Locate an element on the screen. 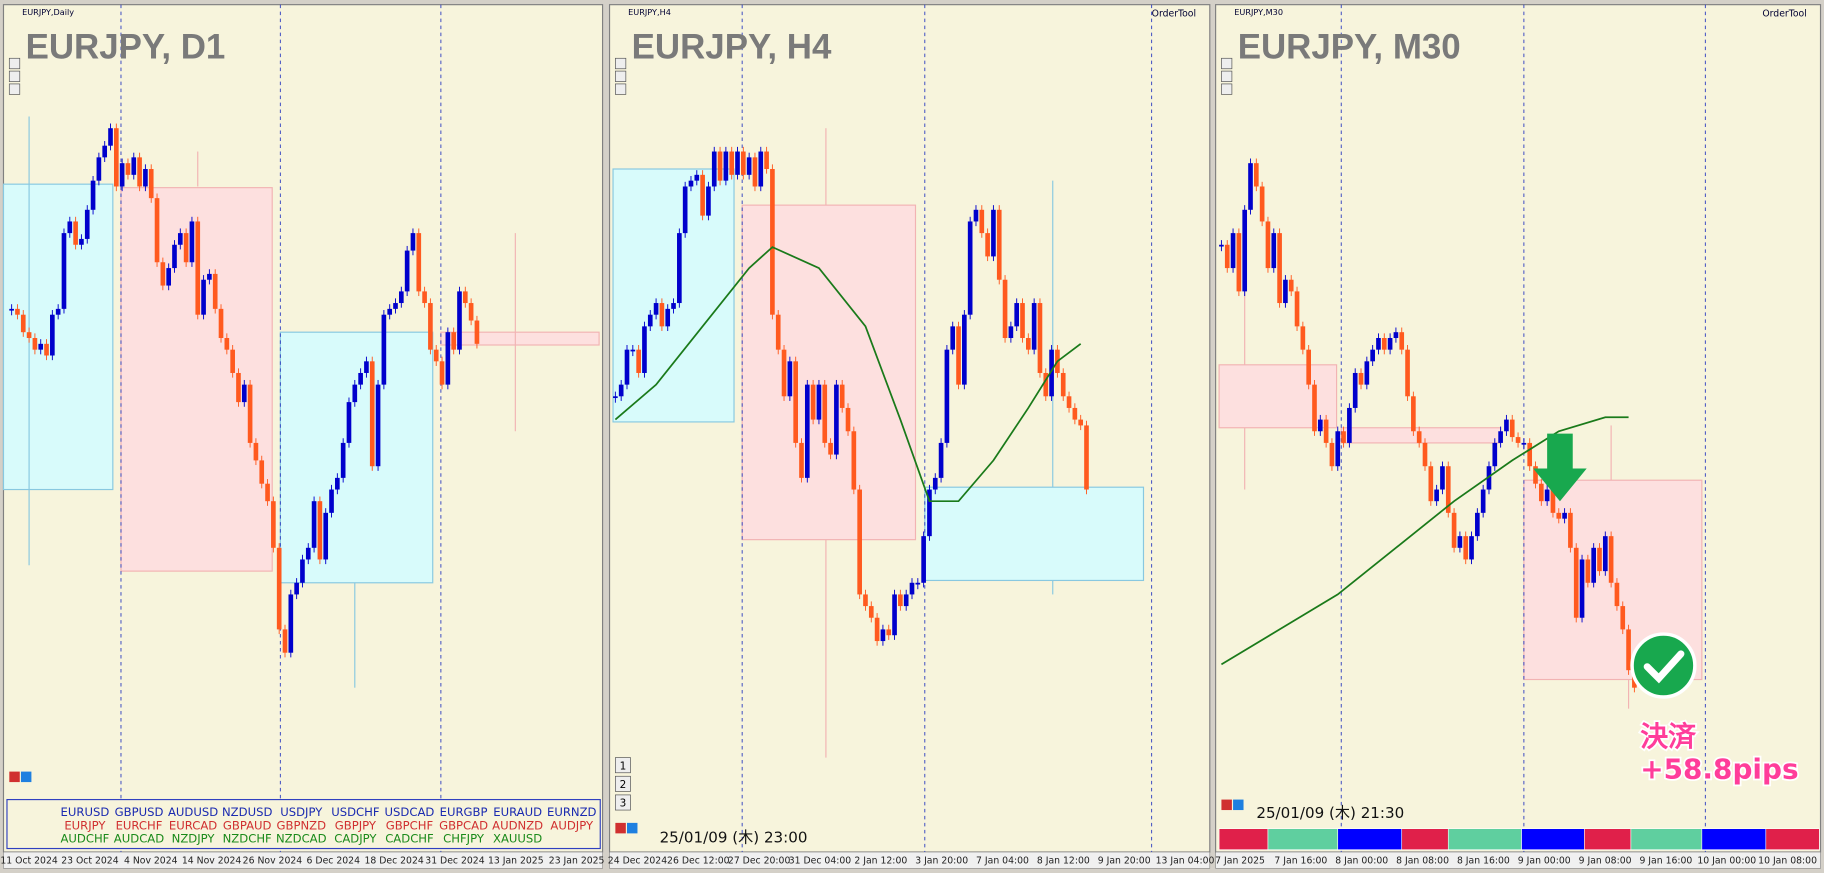 The height and width of the screenshot is (873, 1824). symbol-link: GBPAUD is located at coordinates (247, 825).